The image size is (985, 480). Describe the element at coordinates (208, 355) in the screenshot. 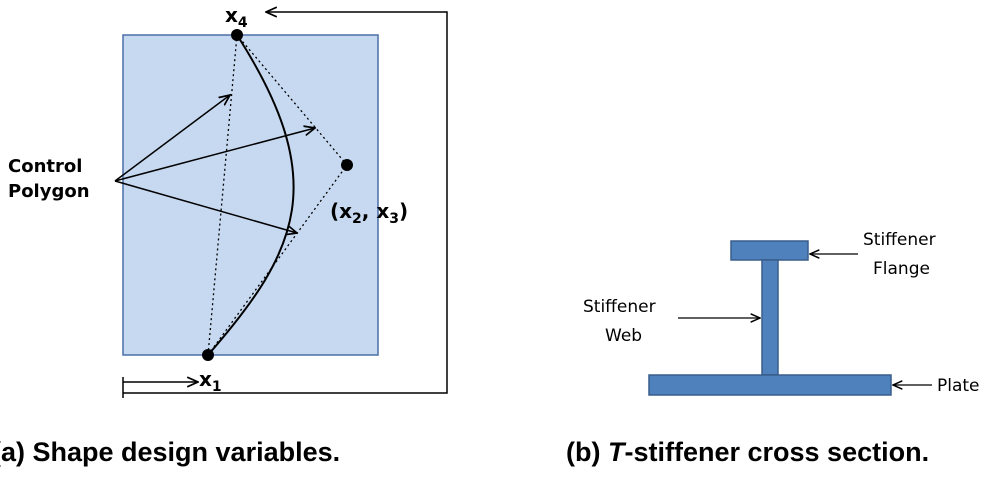

I see `control-point-x1` at that location.